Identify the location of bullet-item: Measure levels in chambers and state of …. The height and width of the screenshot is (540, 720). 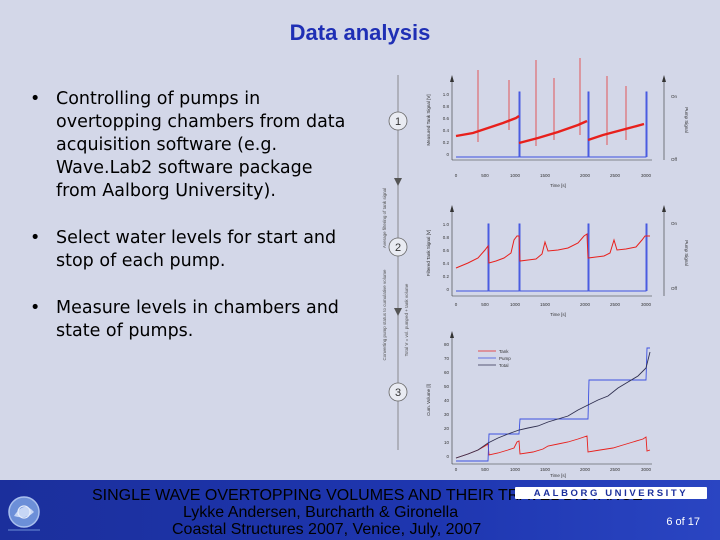
(188, 320).